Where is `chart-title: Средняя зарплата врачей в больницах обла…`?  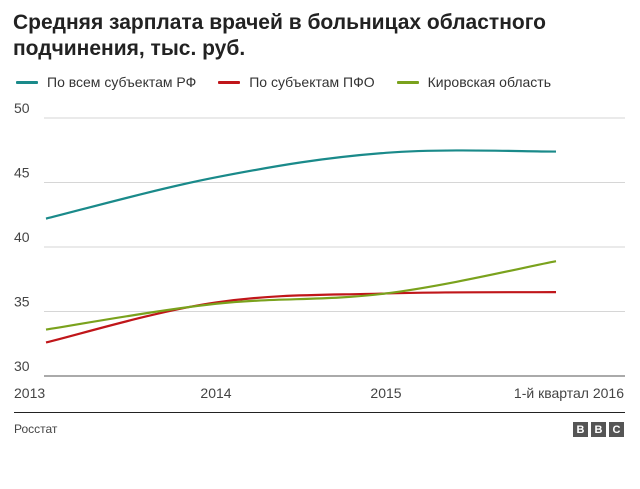
chart-title: Средняя зарплата врачей в больницах обла… is located at coordinates (279, 35).